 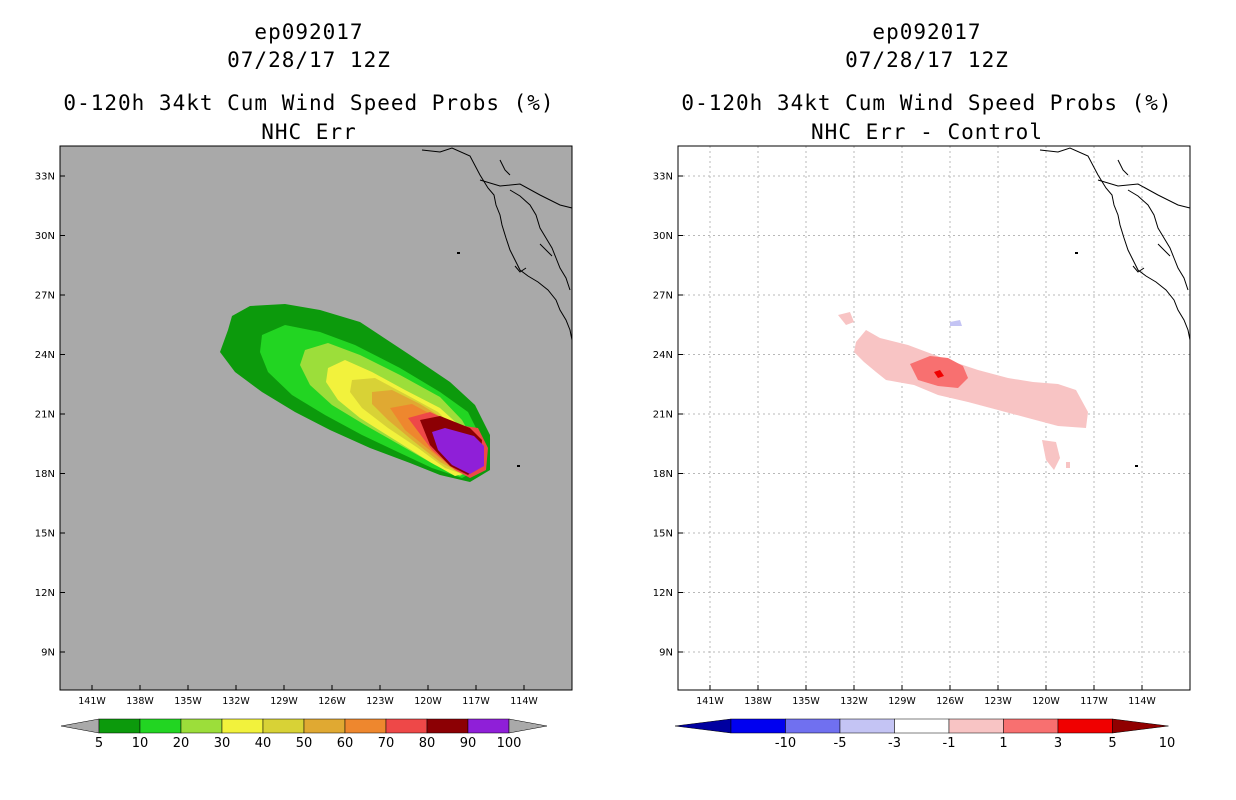 I want to click on diff-5to10, so click(x=939, y=374).